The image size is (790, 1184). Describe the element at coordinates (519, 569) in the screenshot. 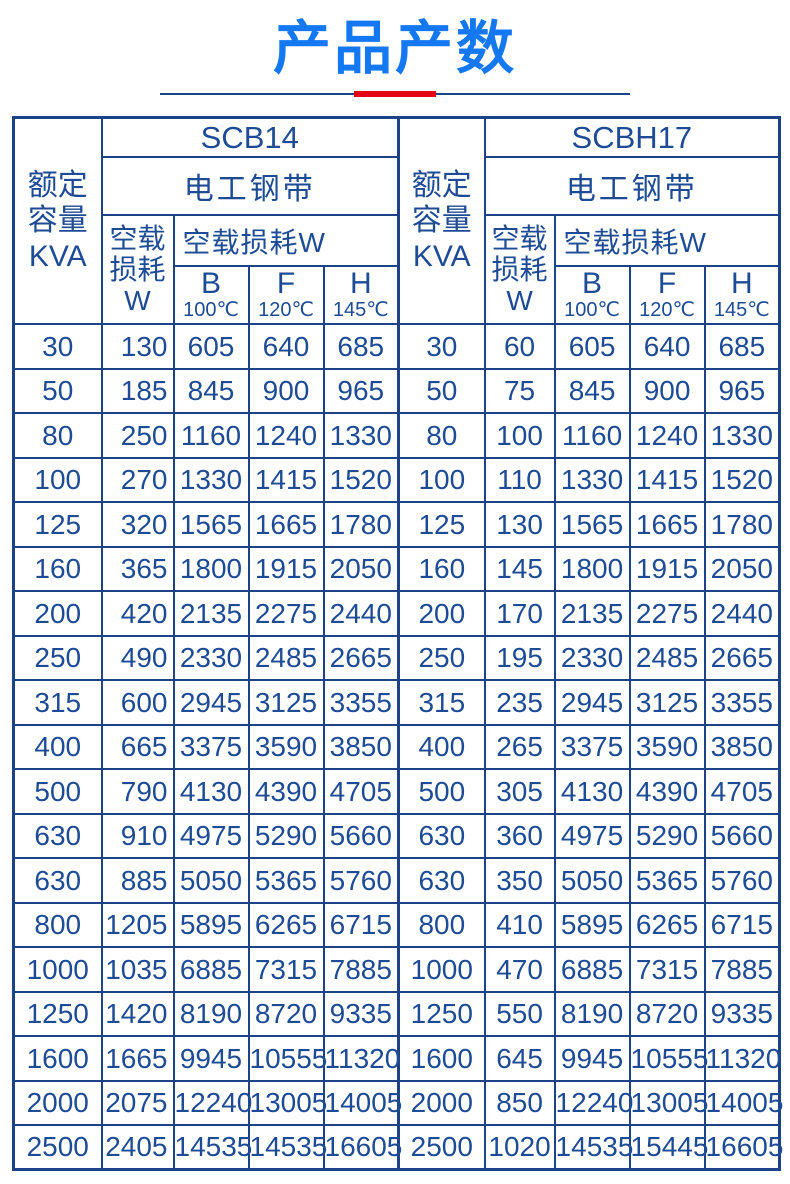

I see `cell-noload-w: 145` at that location.